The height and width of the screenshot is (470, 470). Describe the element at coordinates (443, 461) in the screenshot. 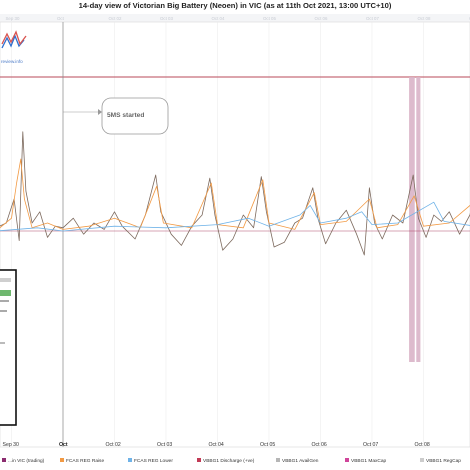

I see `legend-label: VBBG1 RegCap` at that location.